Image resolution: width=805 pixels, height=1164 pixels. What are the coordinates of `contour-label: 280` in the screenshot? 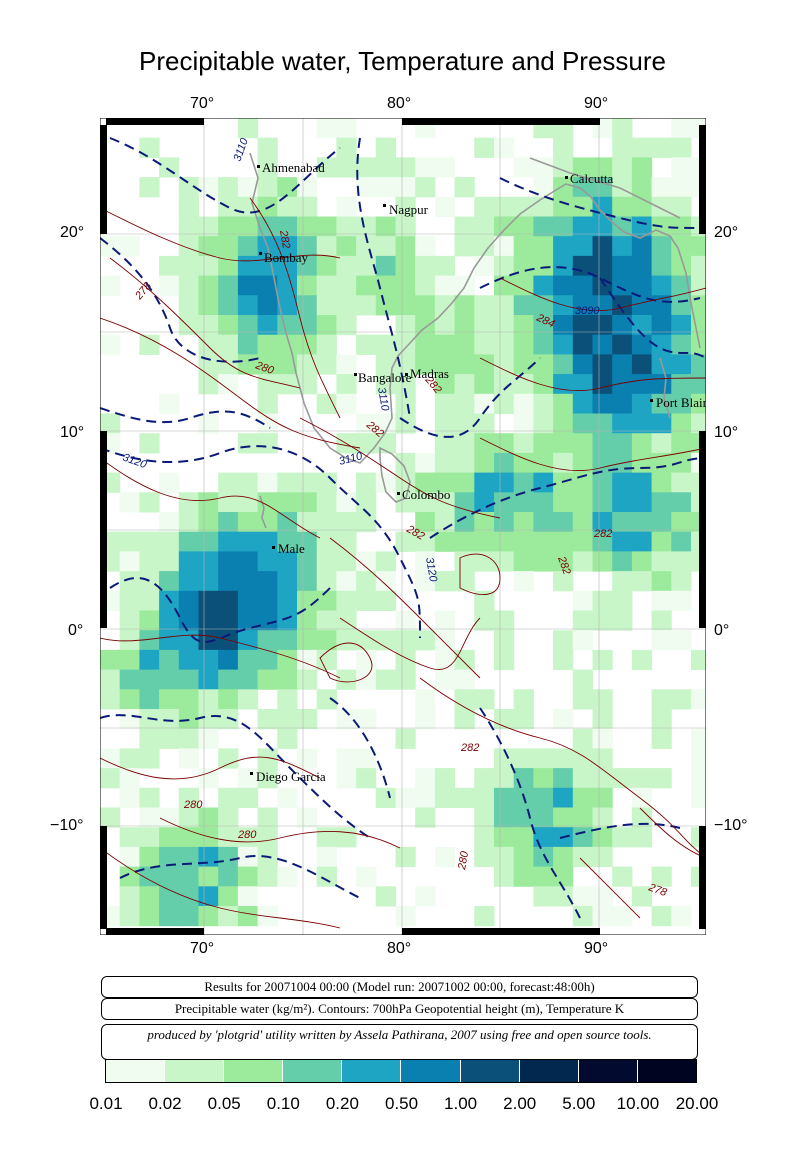 It's located at (463, 860).